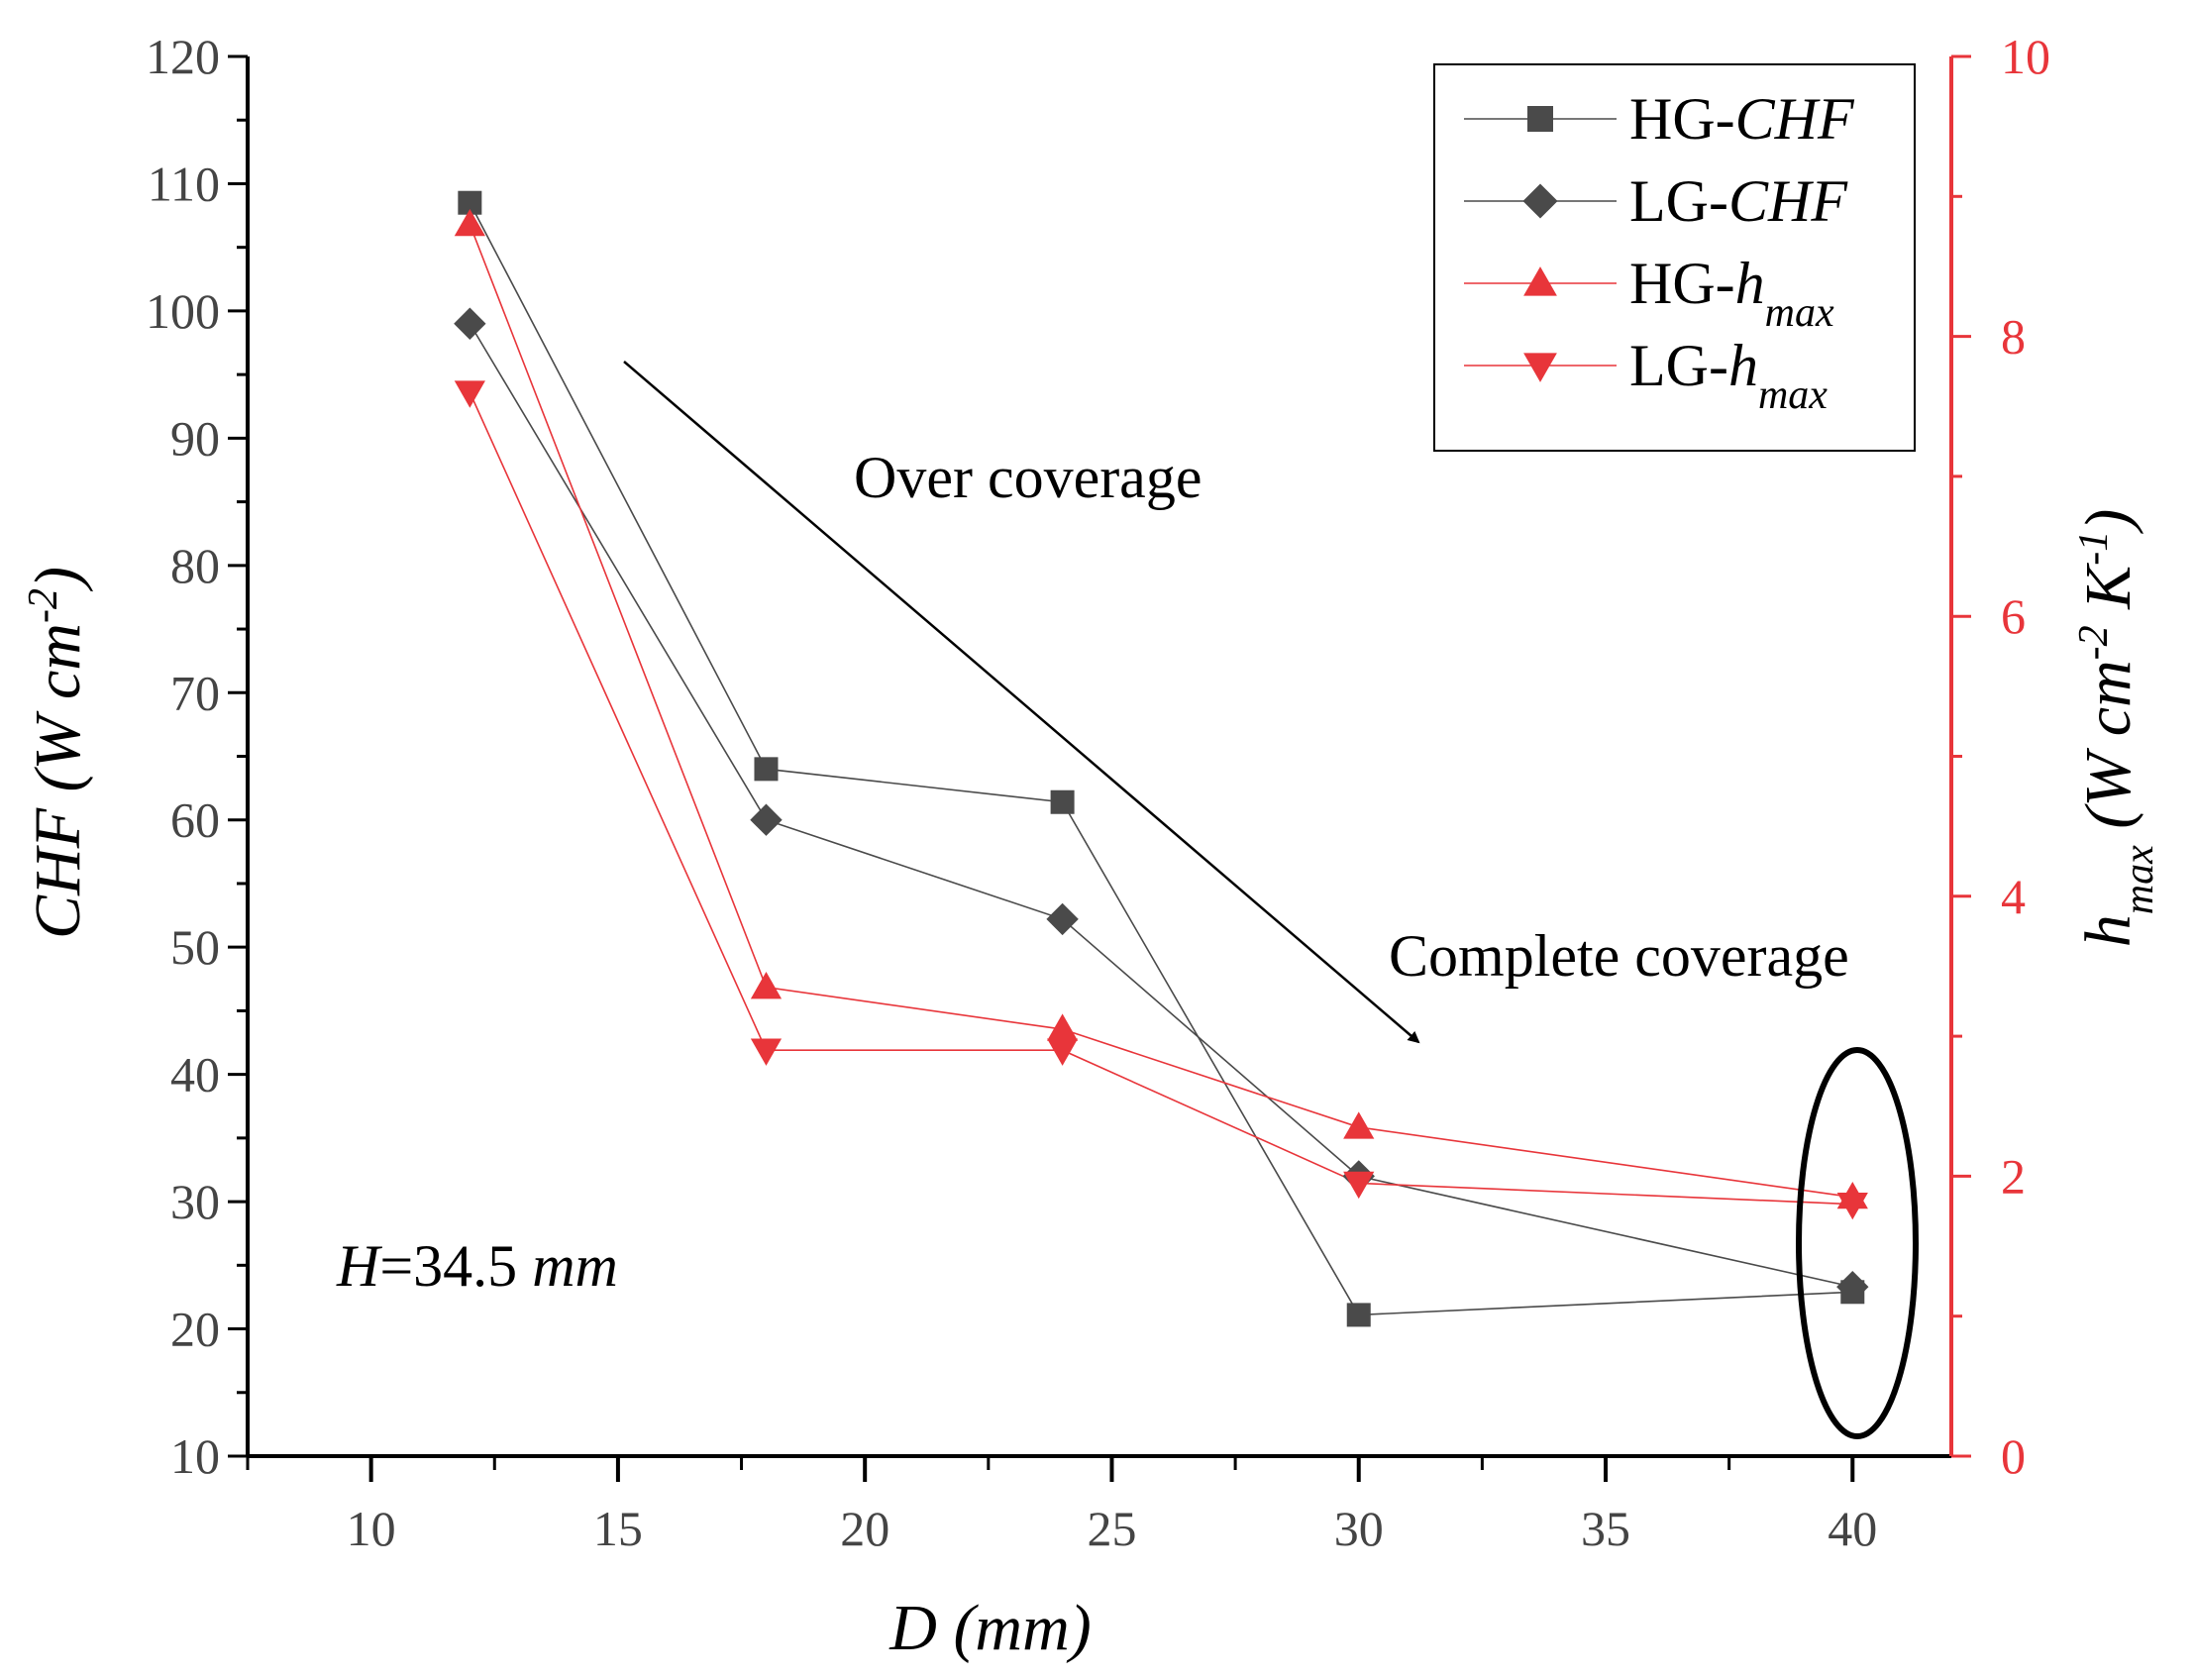  Describe the element at coordinates (183, 56) in the screenshot. I see `y-left-tick-label: 120` at that location.